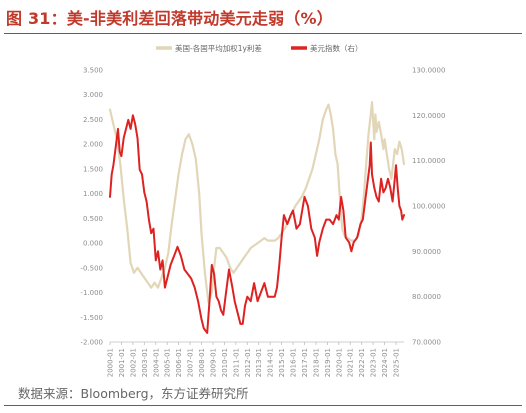  Describe the element at coordinates (93, 194) in the screenshot. I see `y-left-tick-label: 1.000` at that location.